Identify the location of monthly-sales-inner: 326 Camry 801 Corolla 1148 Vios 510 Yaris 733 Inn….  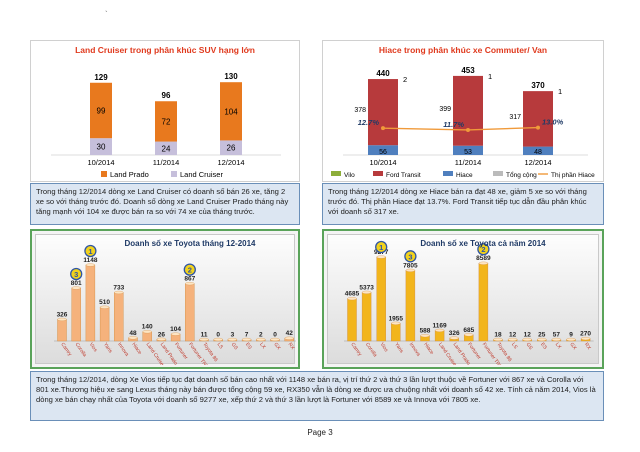
(165, 299).